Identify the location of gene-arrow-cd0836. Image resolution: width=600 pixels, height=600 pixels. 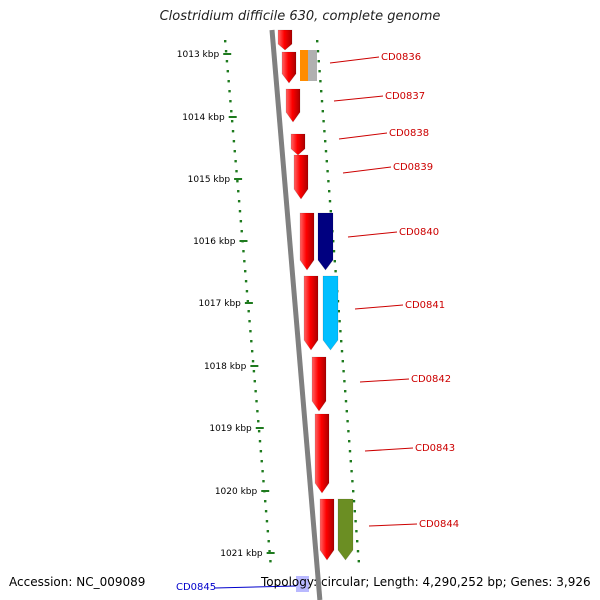
(285, 40).